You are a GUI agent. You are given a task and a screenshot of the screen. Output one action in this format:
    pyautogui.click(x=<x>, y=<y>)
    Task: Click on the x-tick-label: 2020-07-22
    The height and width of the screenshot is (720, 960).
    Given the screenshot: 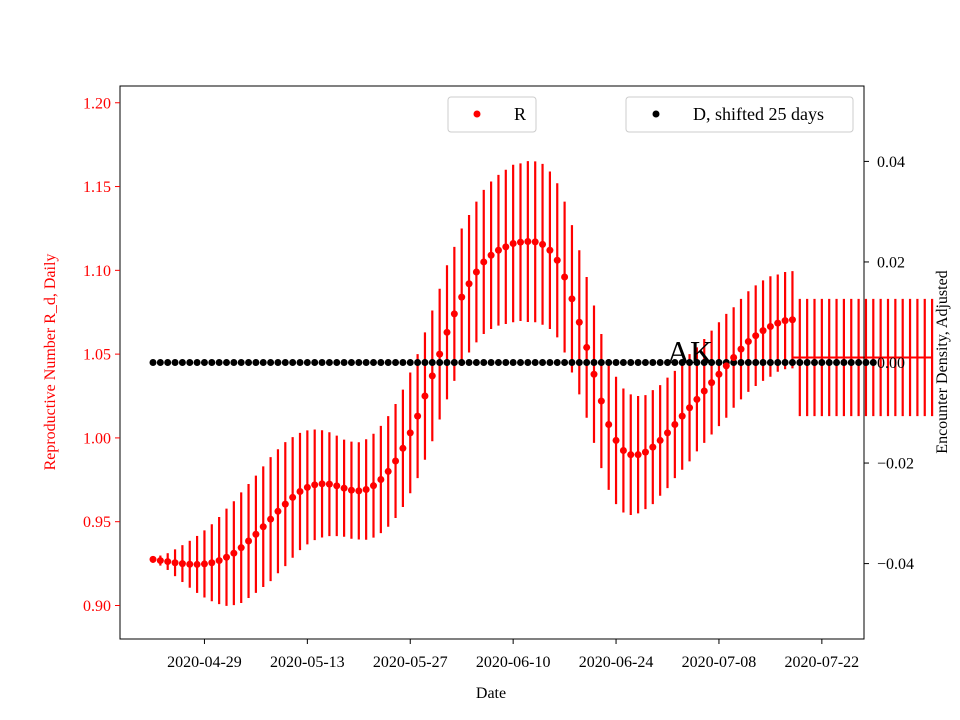 What is the action you would take?
    pyautogui.click(x=822, y=662)
    